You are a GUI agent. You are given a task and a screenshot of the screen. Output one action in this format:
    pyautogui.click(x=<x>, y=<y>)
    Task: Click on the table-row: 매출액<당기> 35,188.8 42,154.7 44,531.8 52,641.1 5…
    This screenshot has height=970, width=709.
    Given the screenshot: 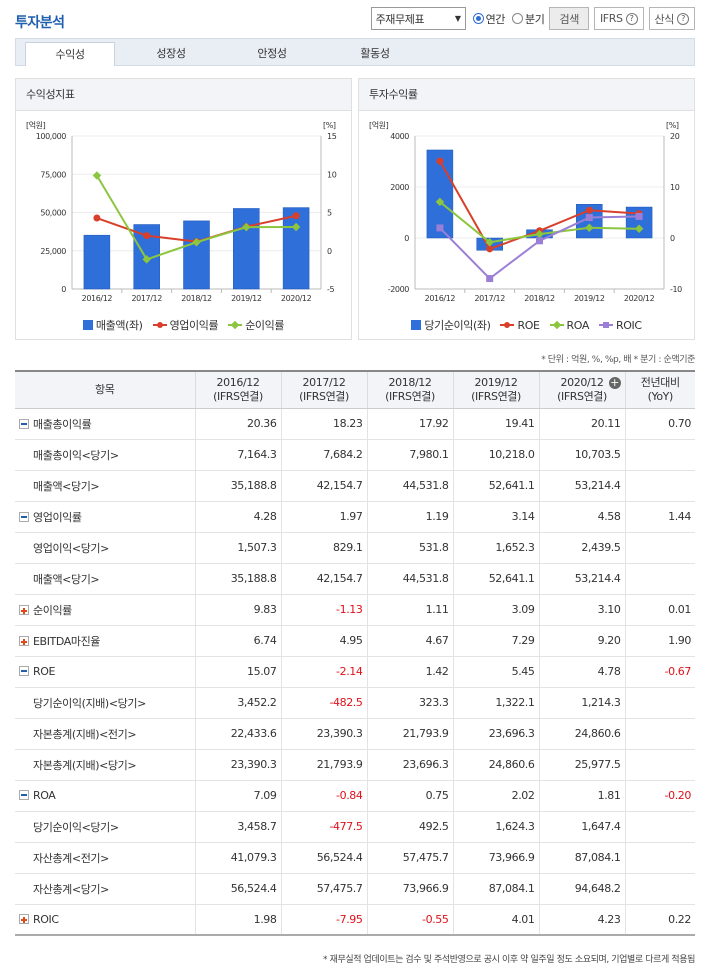 What is the action you would take?
    pyautogui.click(x=355, y=579)
    